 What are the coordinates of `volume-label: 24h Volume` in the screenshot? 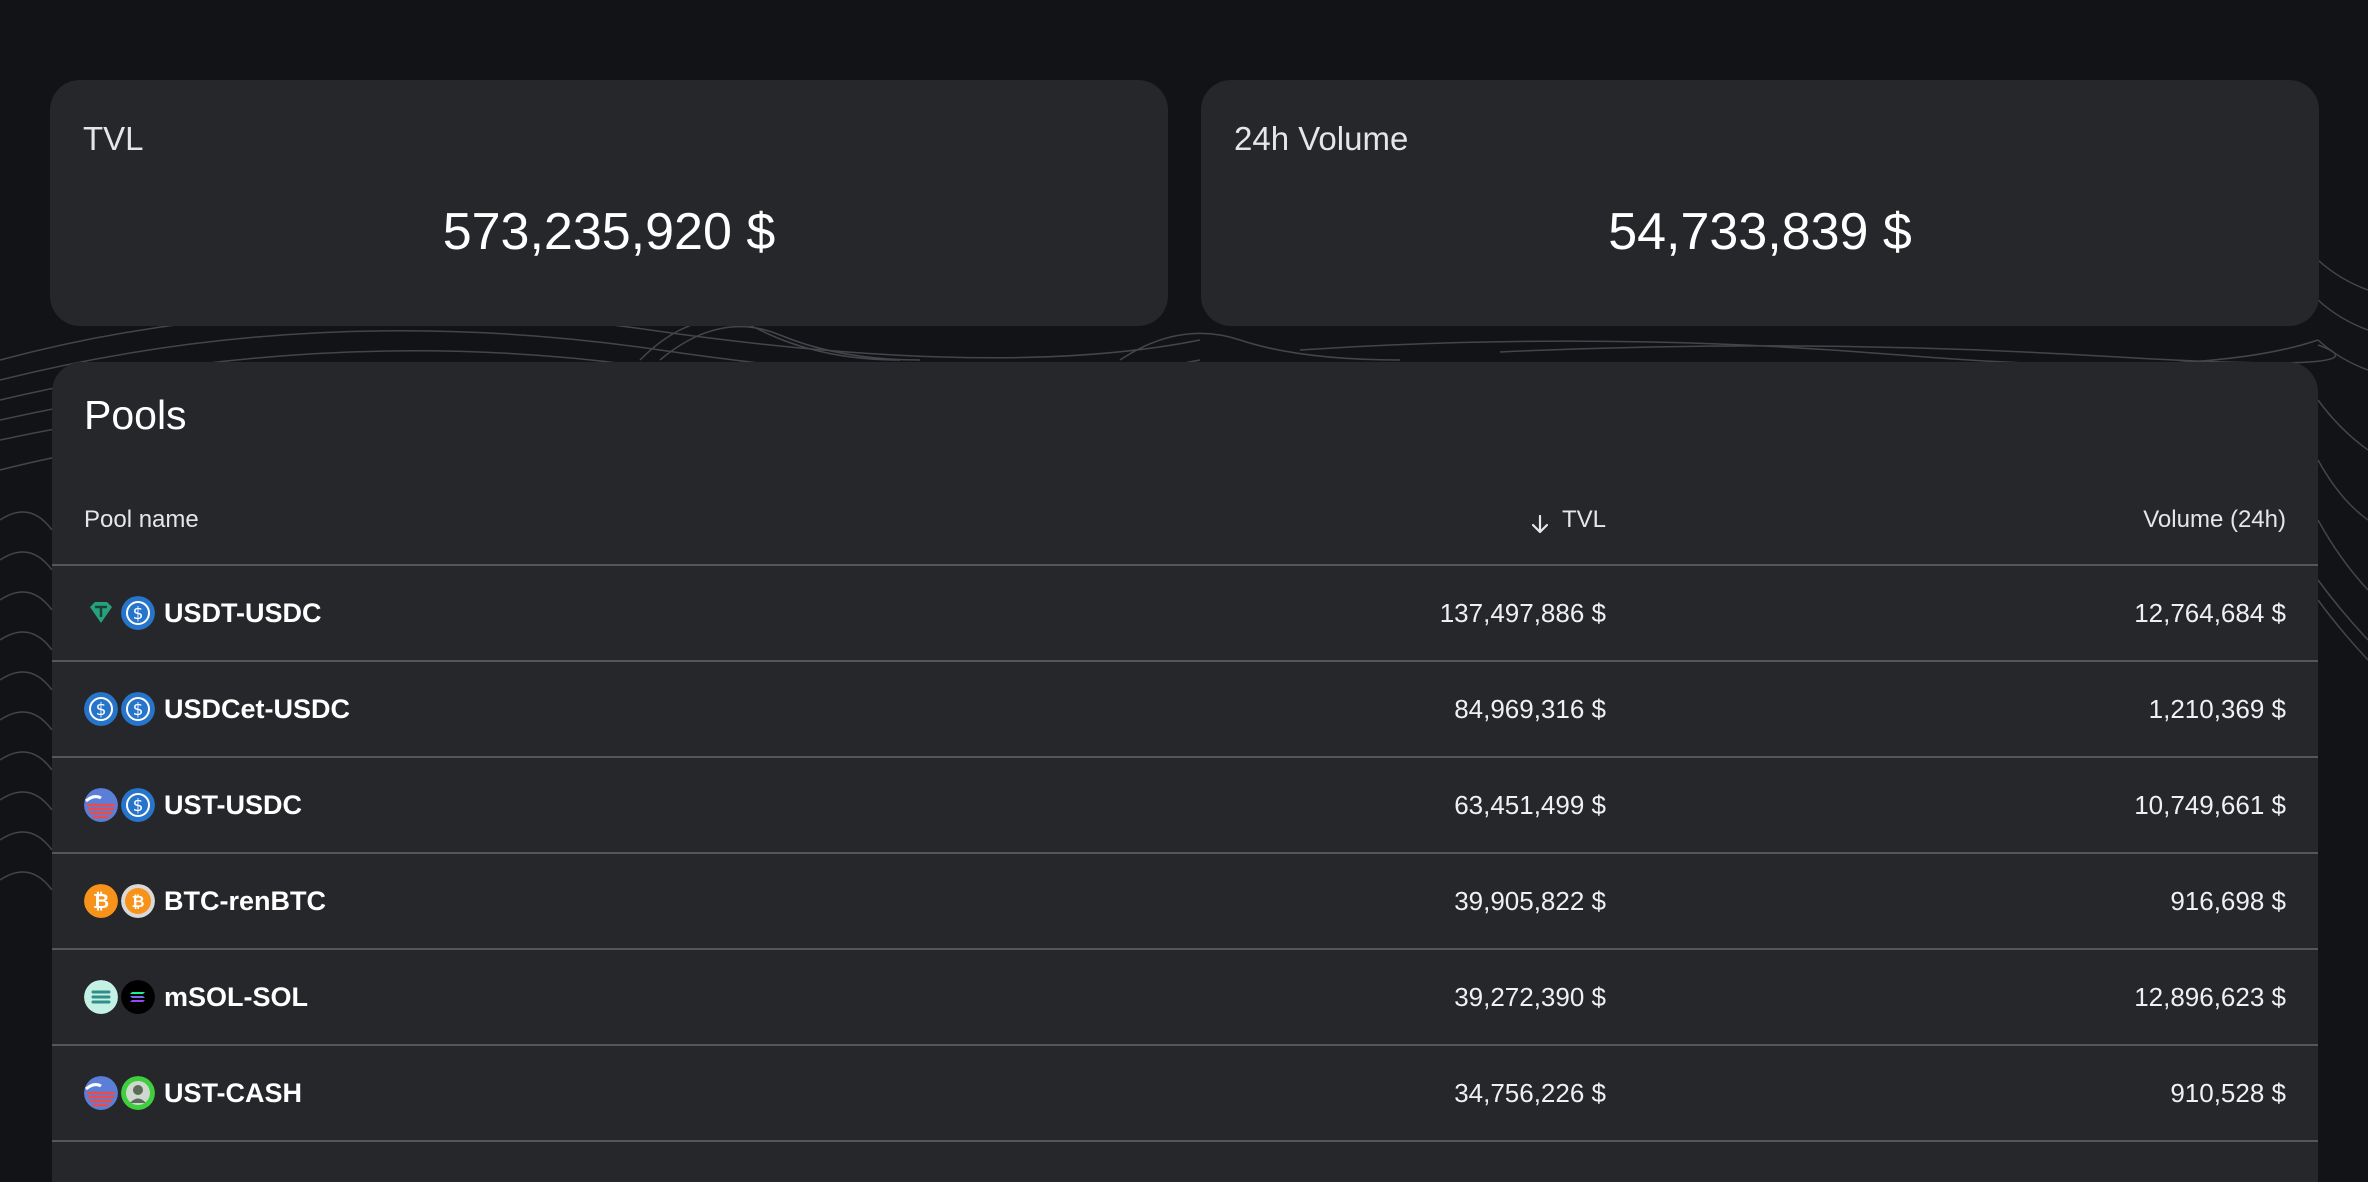 It's located at (1321, 138).